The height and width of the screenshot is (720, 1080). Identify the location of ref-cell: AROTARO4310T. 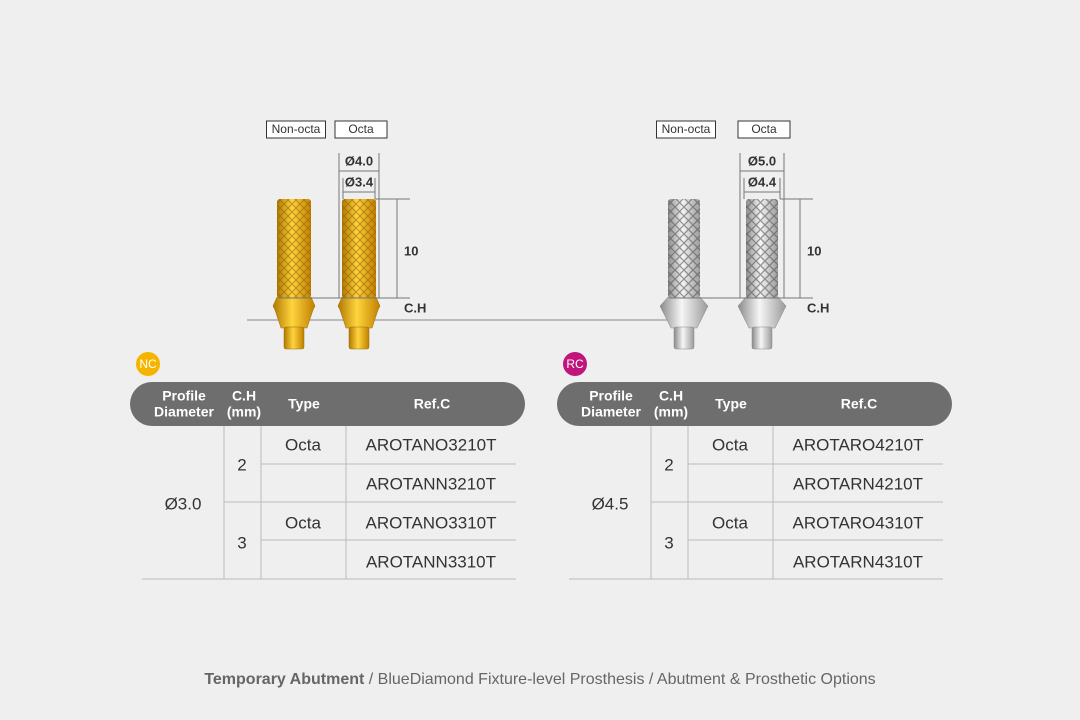
(857, 522).